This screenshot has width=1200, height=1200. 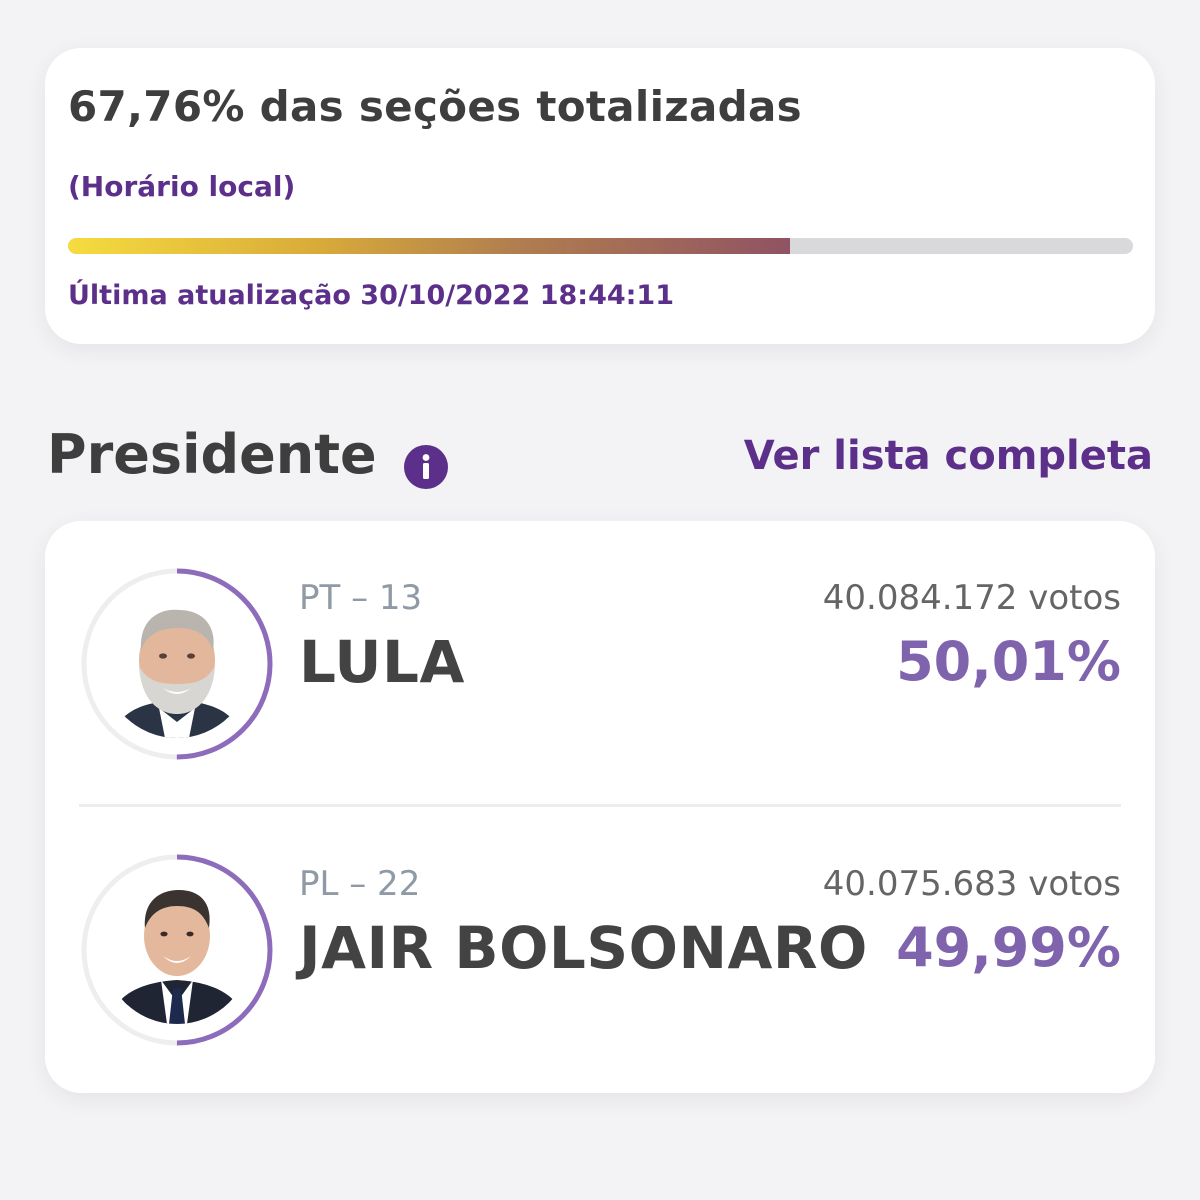 I want to click on see-full-list-link: Ver lista completa, so click(x=948, y=456).